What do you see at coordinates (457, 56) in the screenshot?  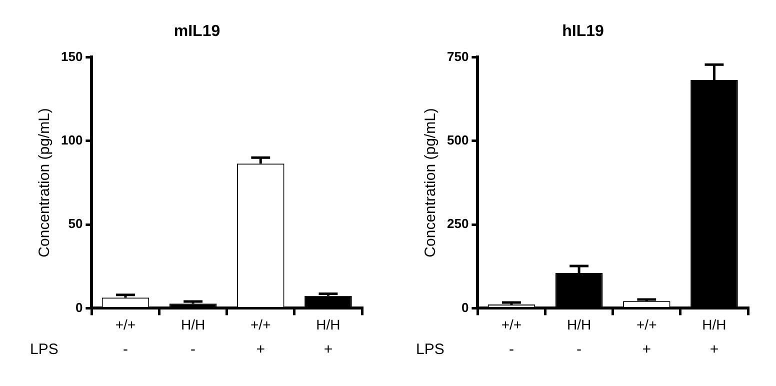 I see `y-tick-label: 750` at bounding box center [457, 56].